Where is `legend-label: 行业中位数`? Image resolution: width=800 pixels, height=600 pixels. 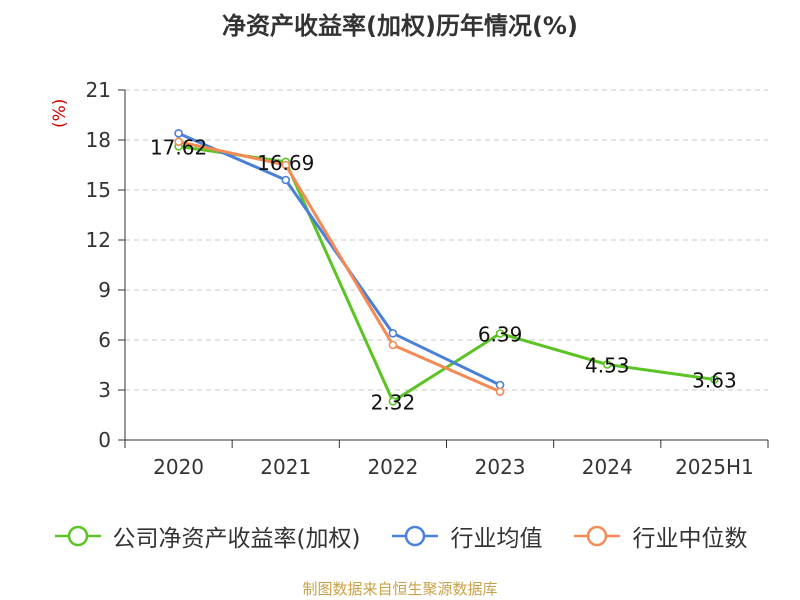
legend-label: 行业中位数 is located at coordinates (690, 539).